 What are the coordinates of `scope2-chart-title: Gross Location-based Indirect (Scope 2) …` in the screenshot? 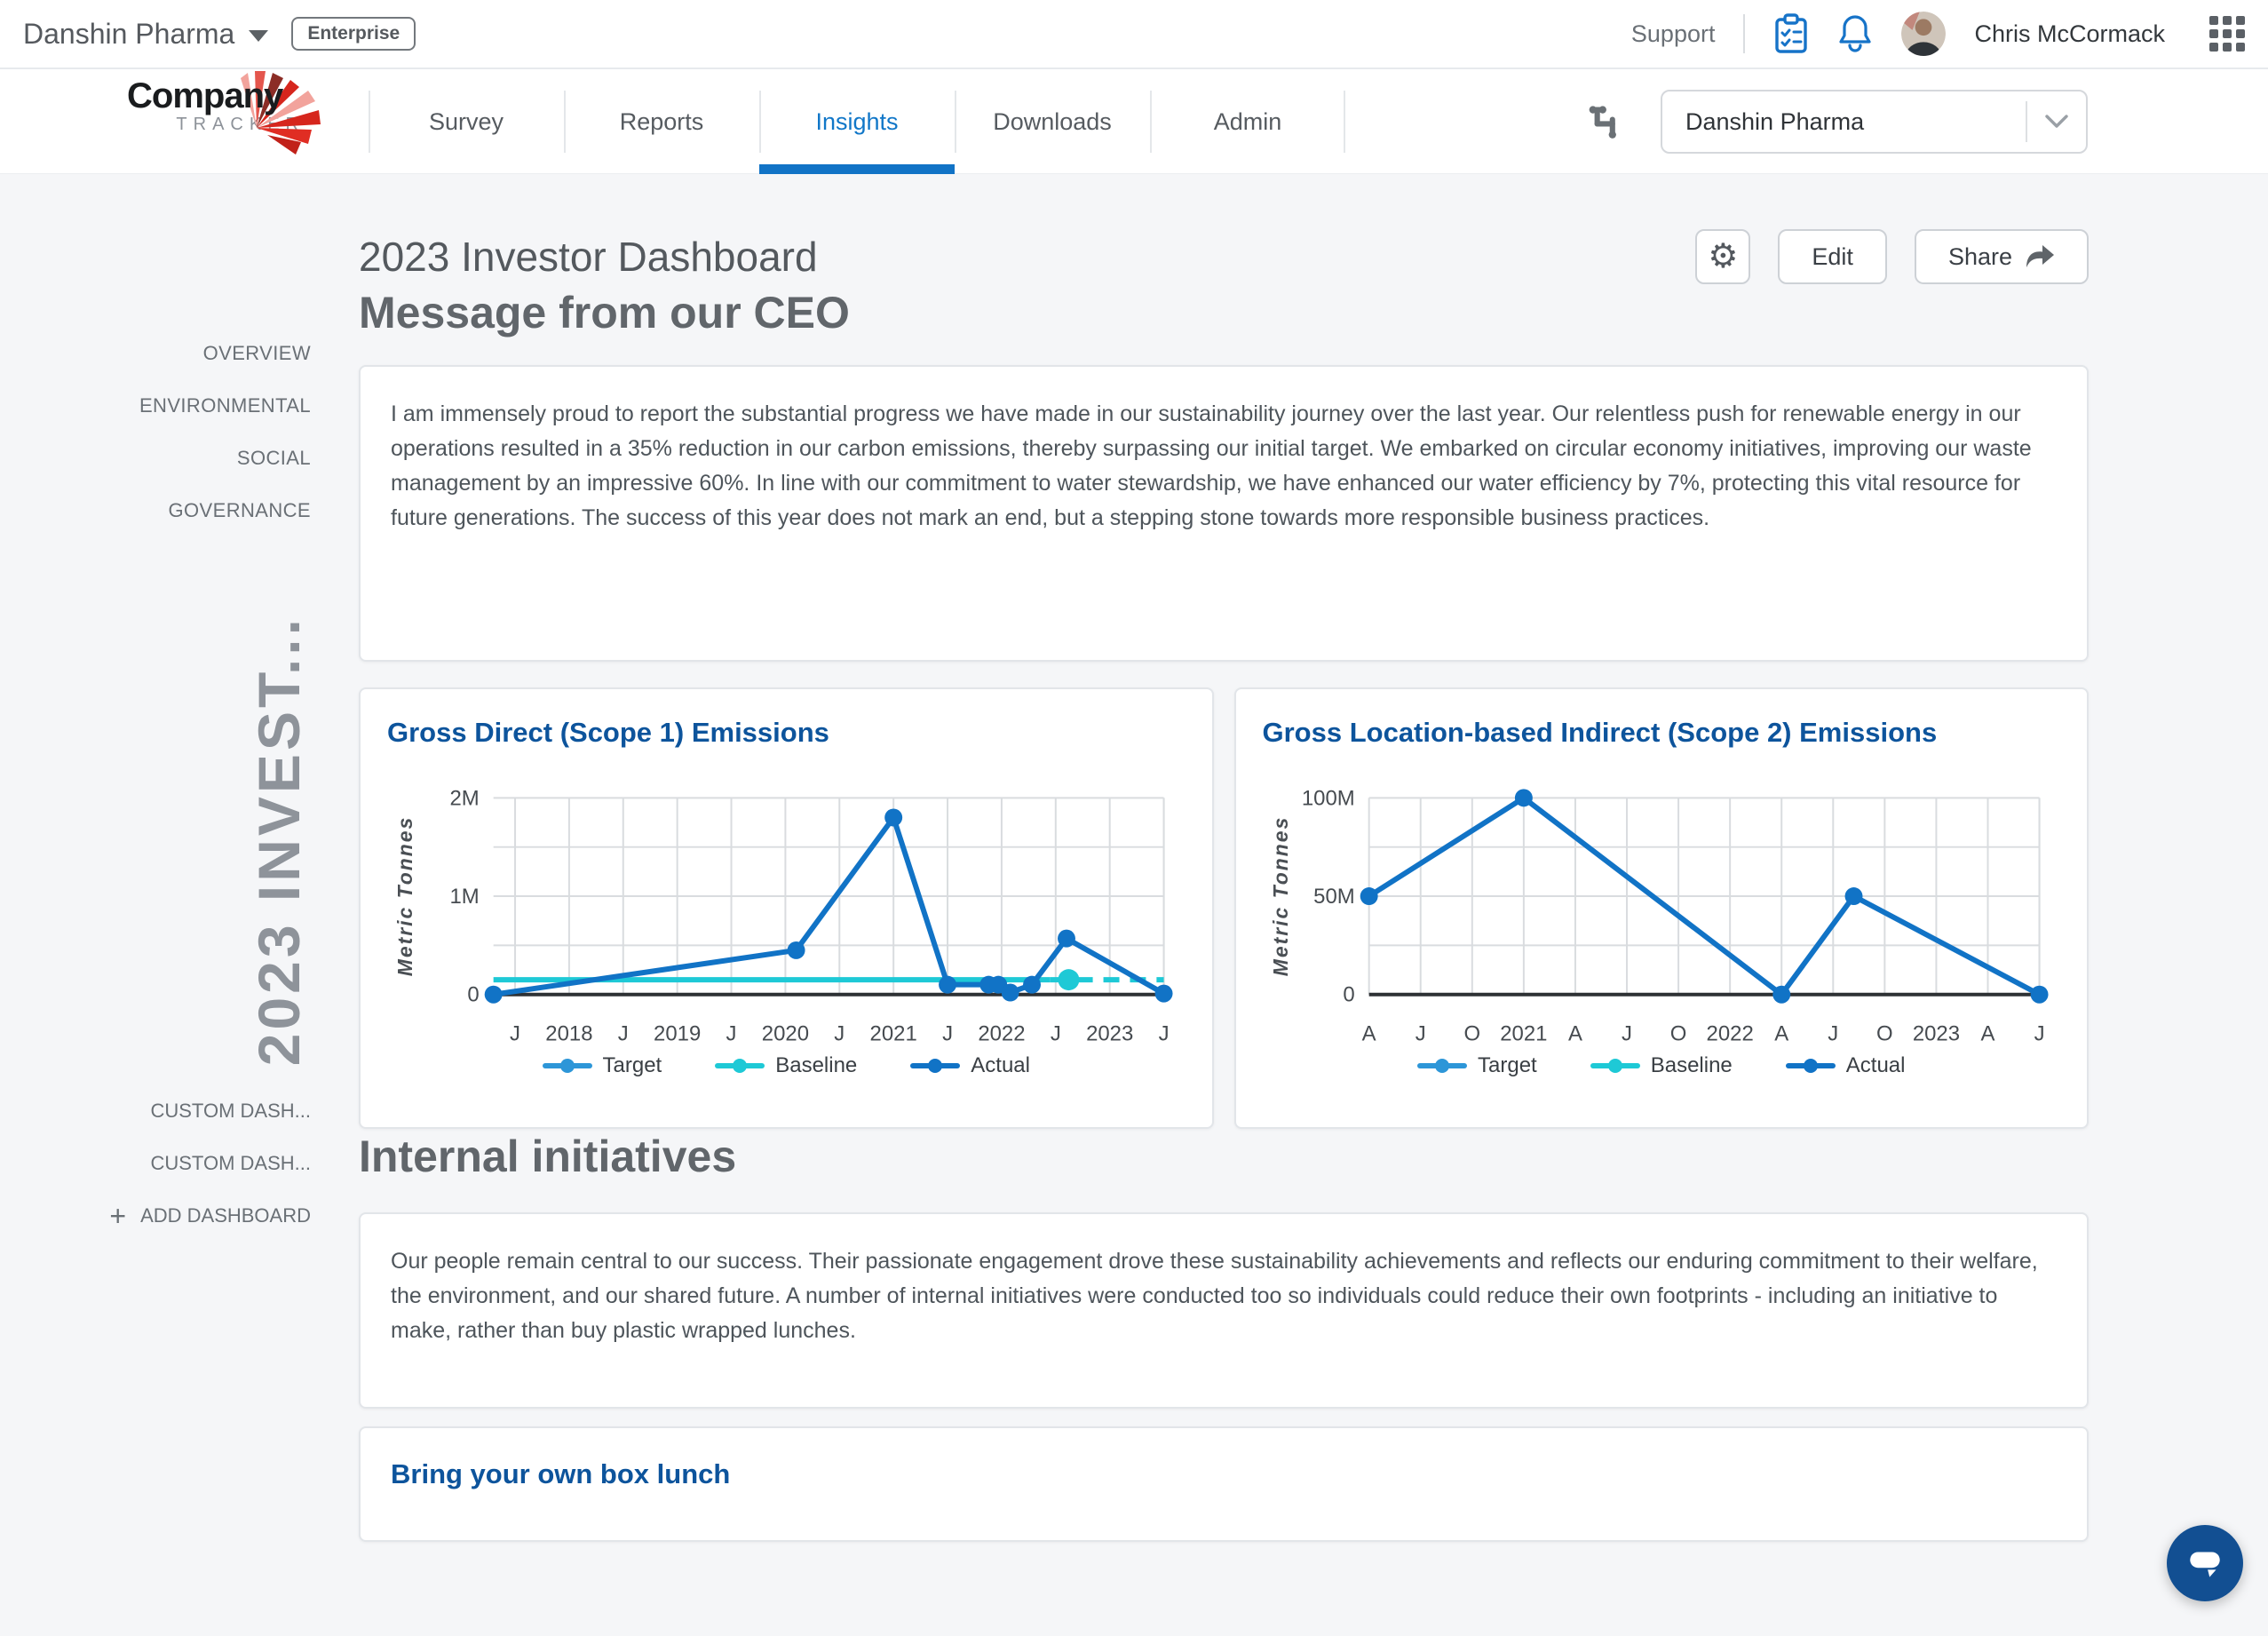 It's located at (1600, 732).